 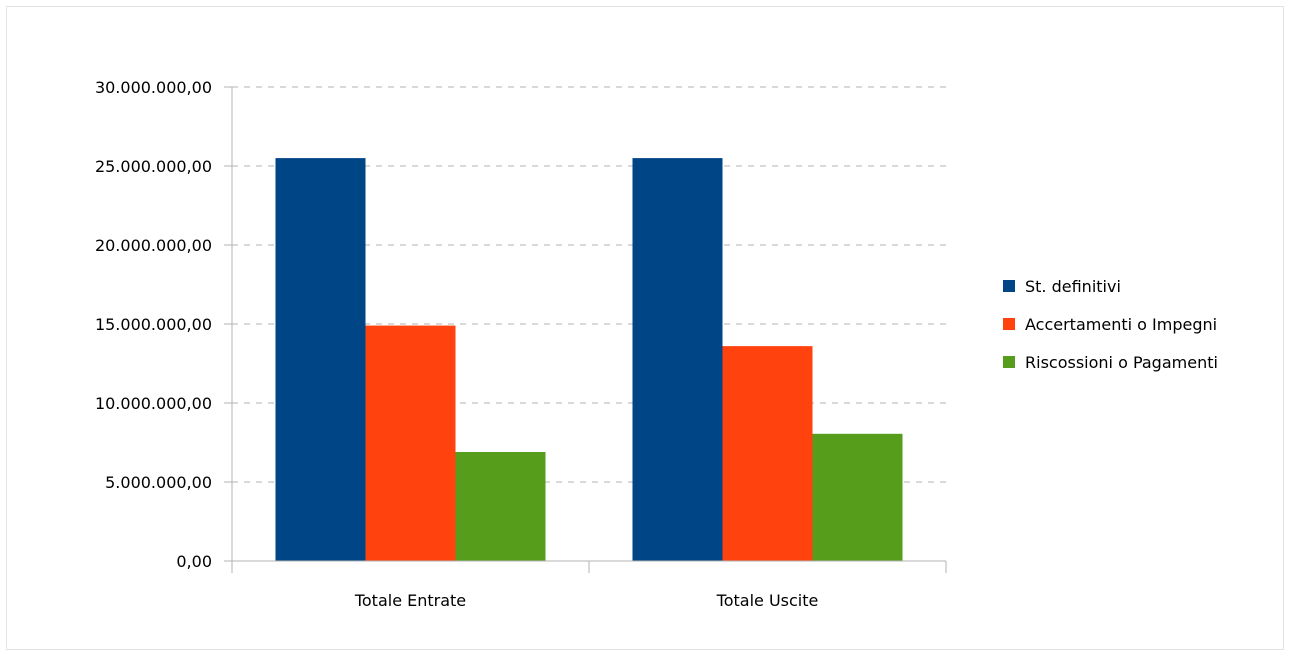 What do you see at coordinates (158, 482) in the screenshot?
I see `y-tick-label: 5.000.000,00` at bounding box center [158, 482].